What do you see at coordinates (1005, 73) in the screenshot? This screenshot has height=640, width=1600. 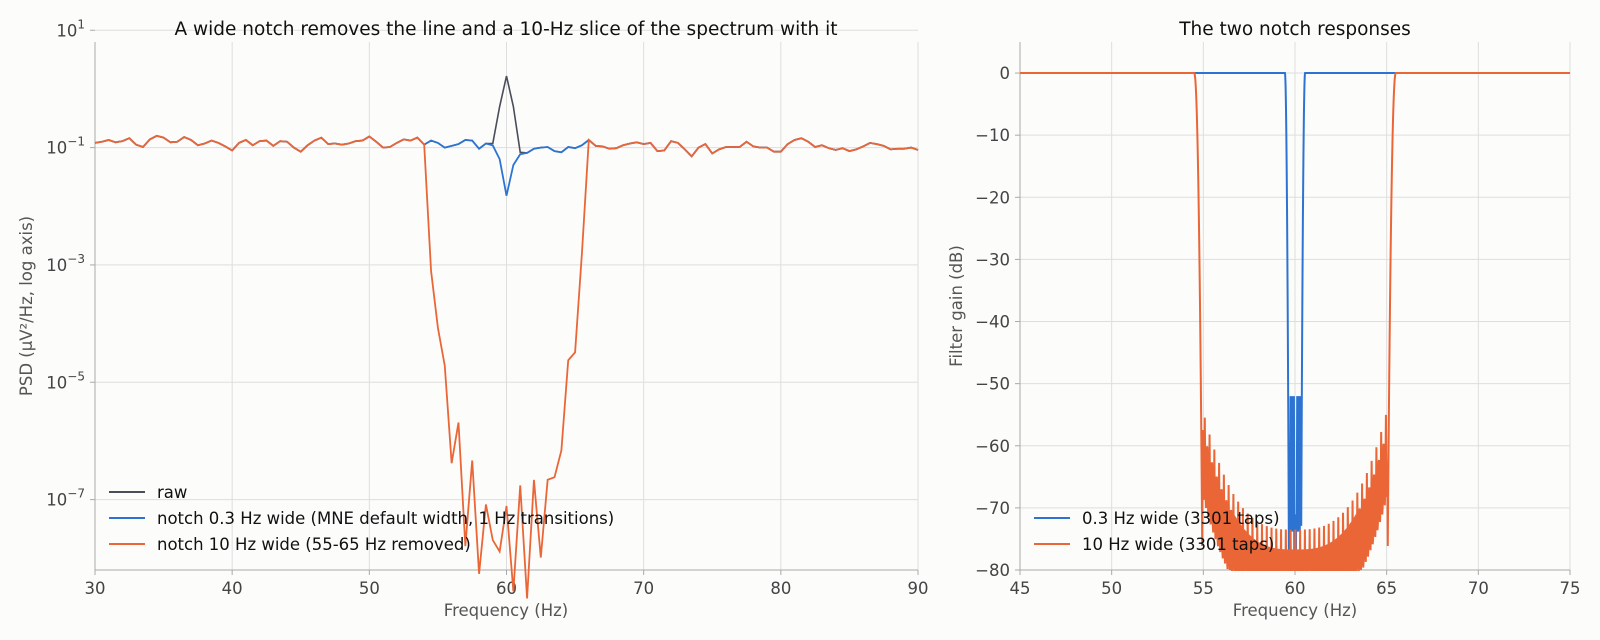 I see `right-y-tick-label: 0` at bounding box center [1005, 73].